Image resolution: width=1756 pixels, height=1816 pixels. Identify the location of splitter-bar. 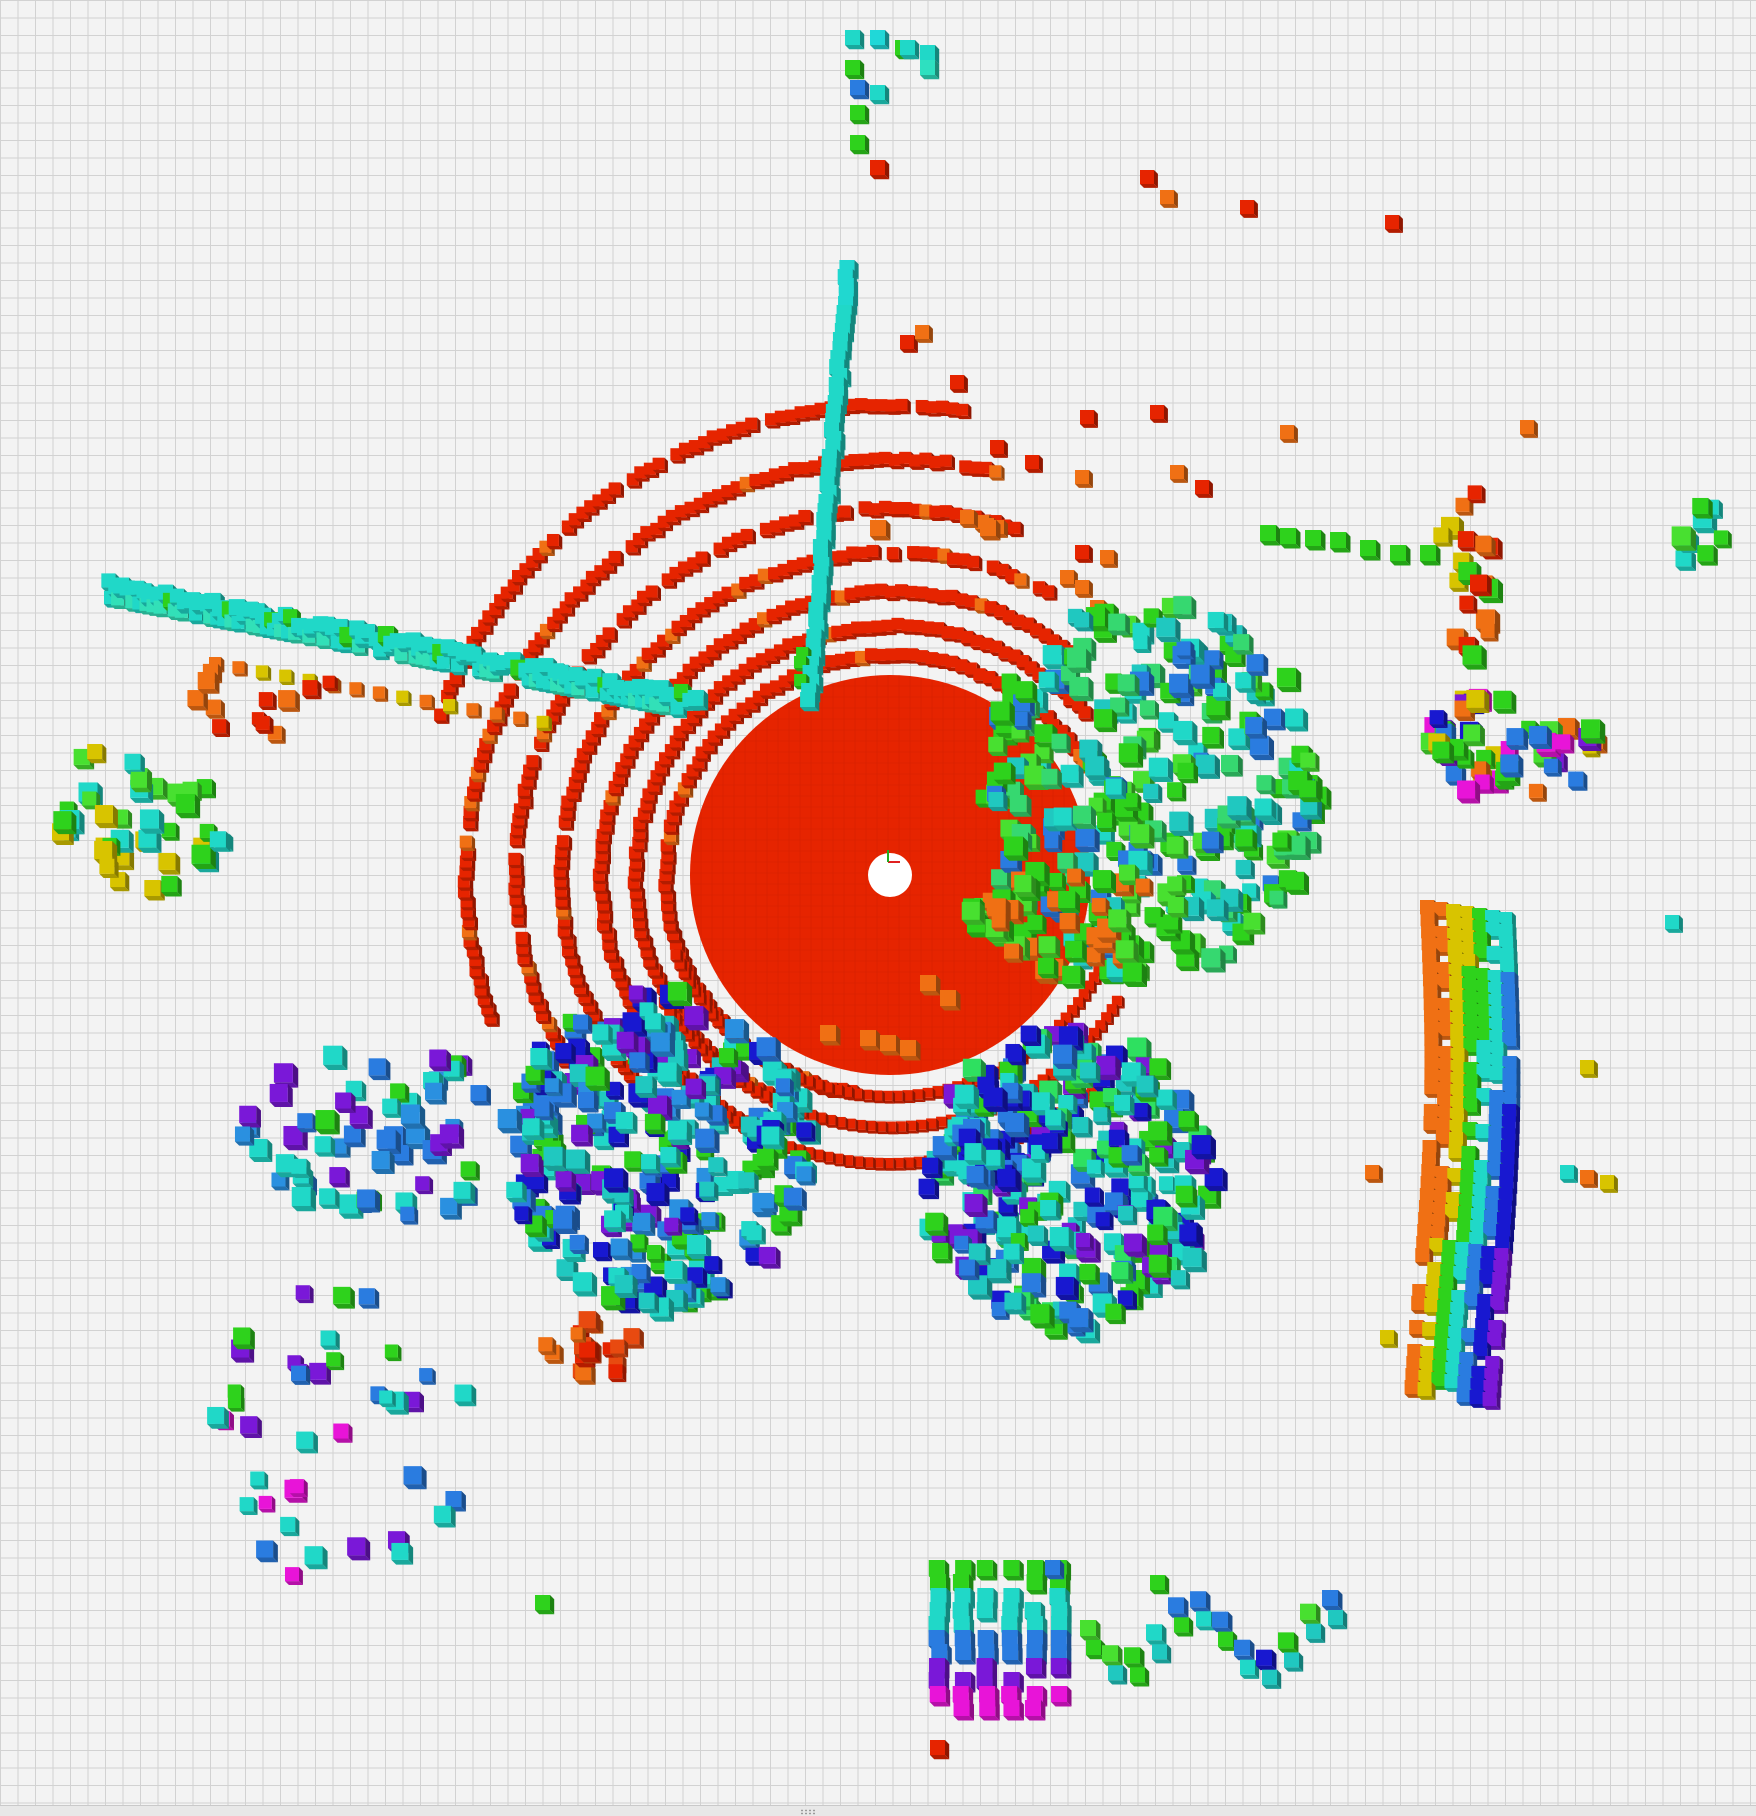
(878, 1810).